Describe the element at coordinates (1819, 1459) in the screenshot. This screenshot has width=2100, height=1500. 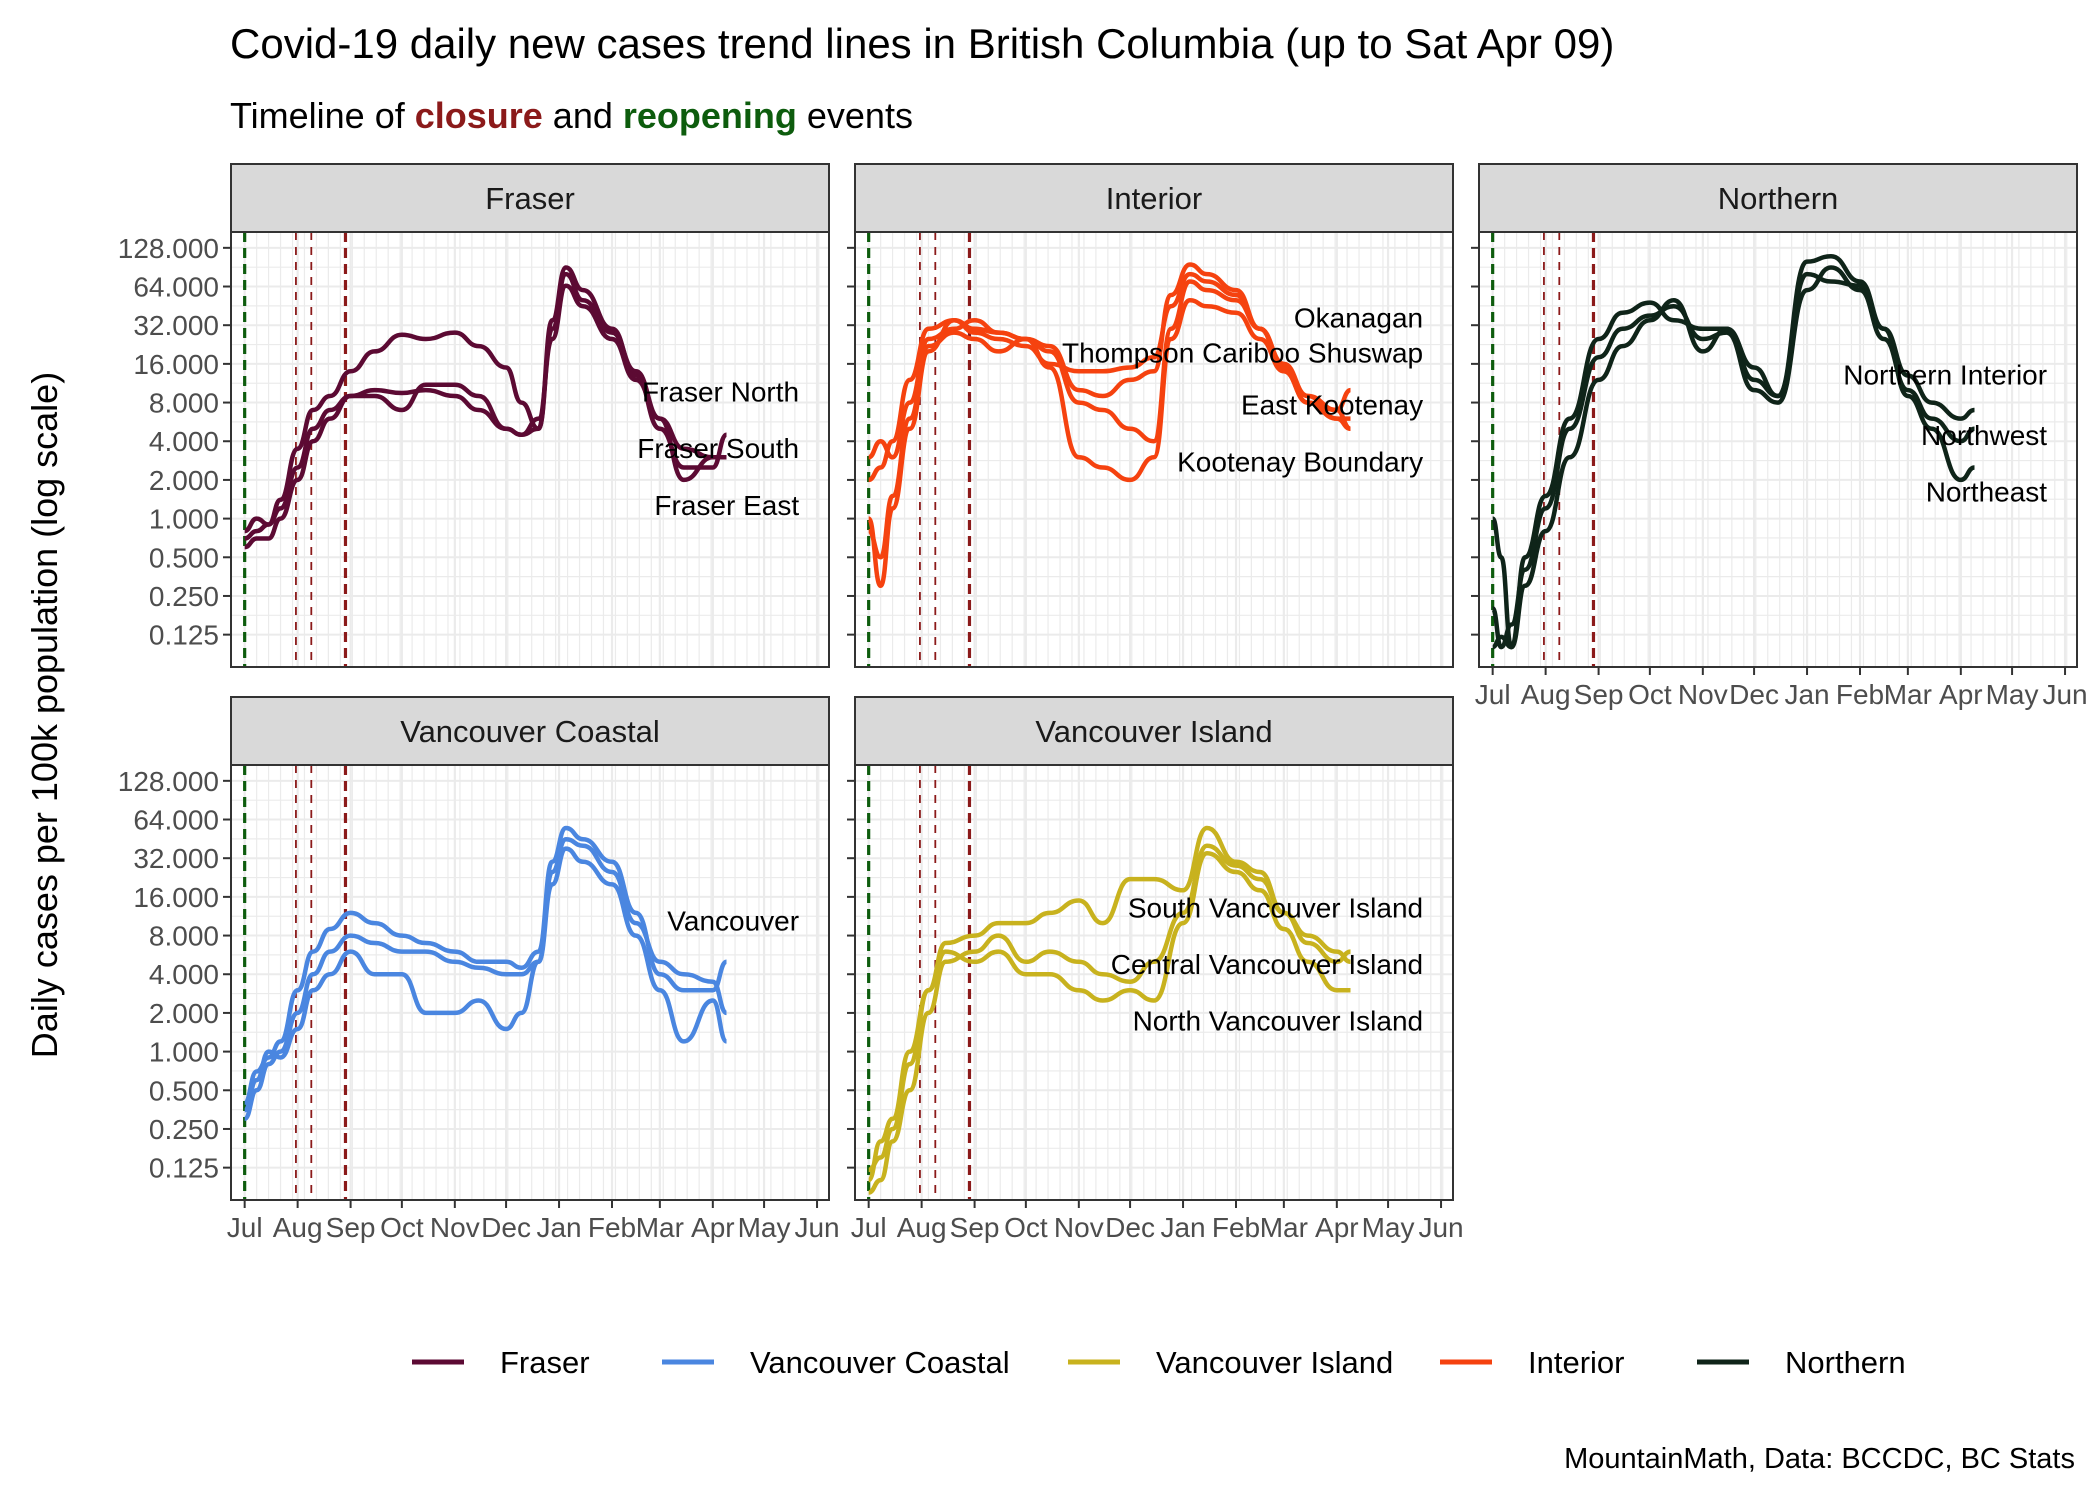
I see `chart-caption: MountainMath, Data: BCCDC, BC Stats` at that location.